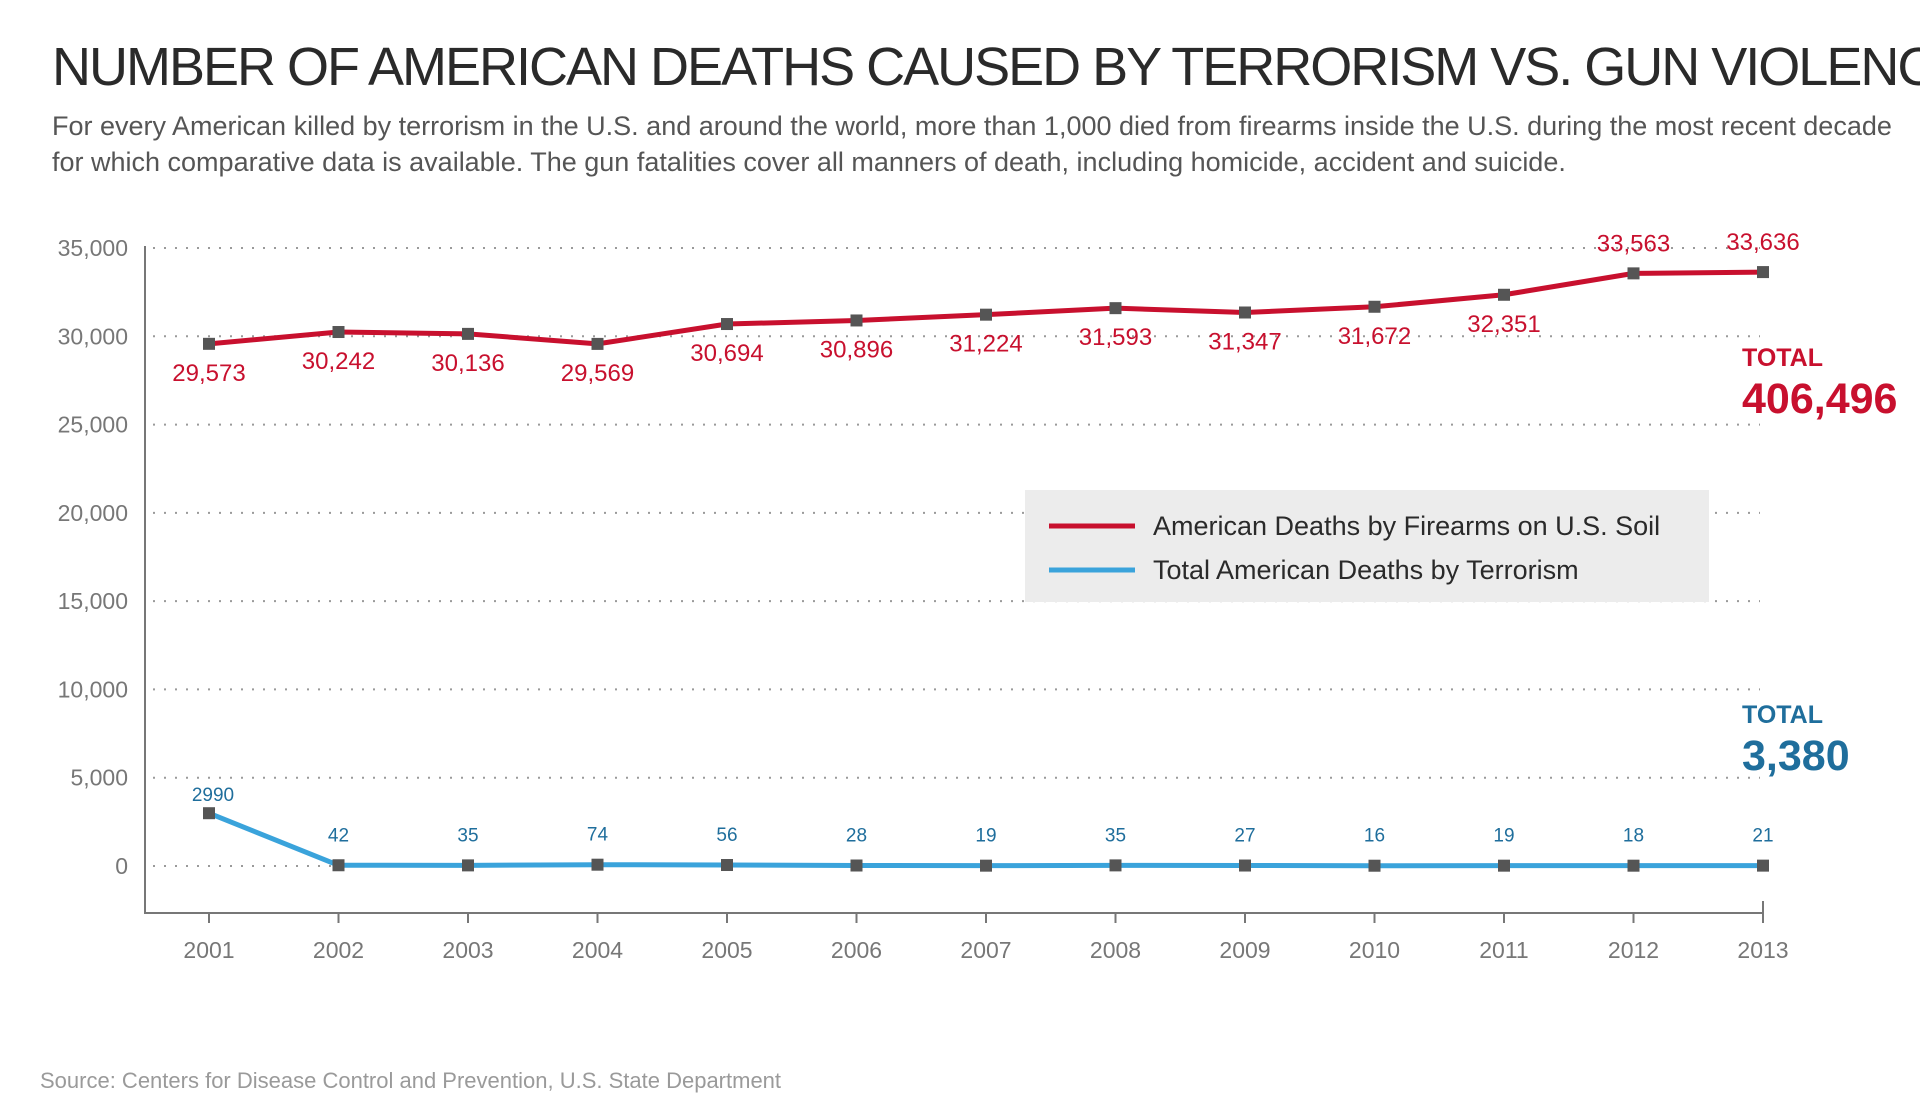  What do you see at coordinates (93, 425) in the screenshot?
I see `y-tick-label: 25,000` at bounding box center [93, 425].